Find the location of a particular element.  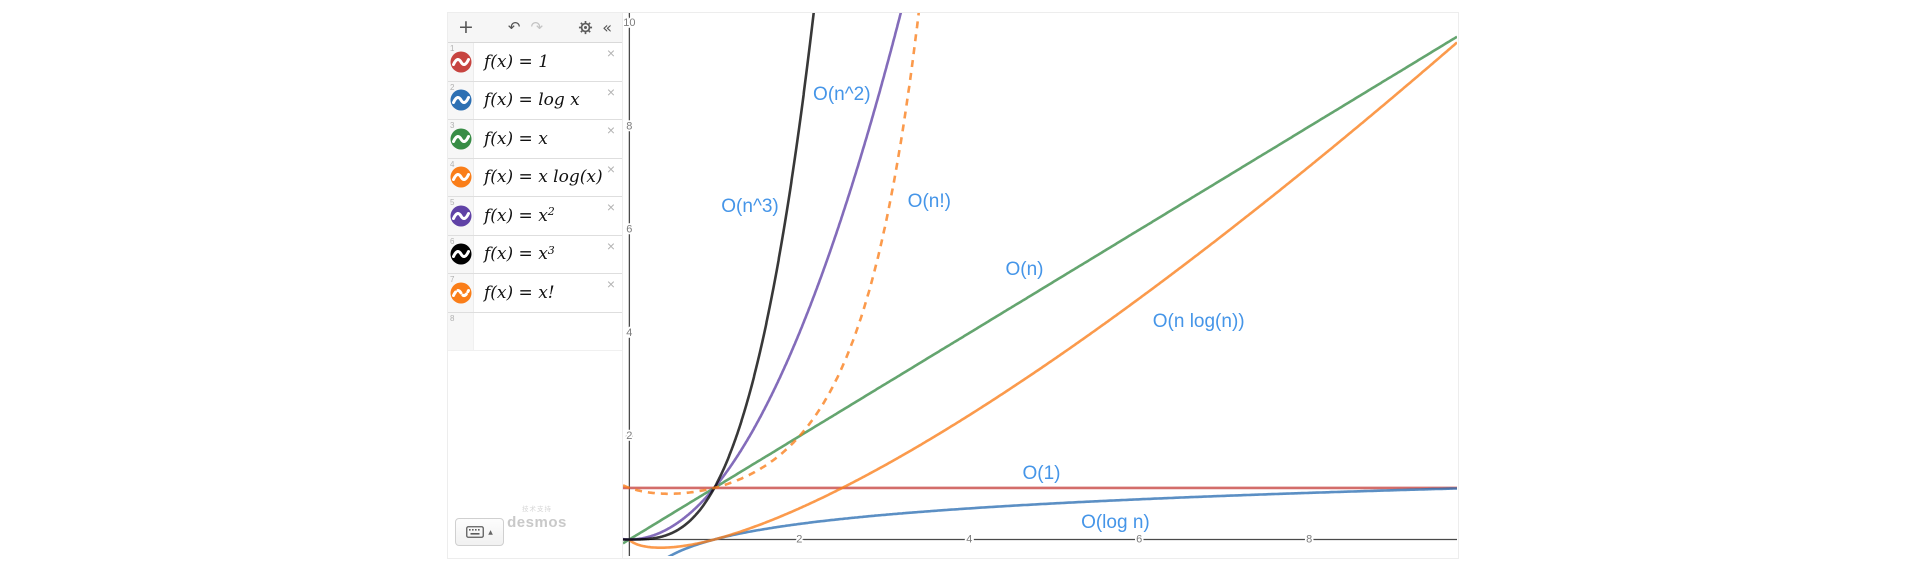

expression-row-7: 7 f(x) = x! × is located at coordinates (535, 293).